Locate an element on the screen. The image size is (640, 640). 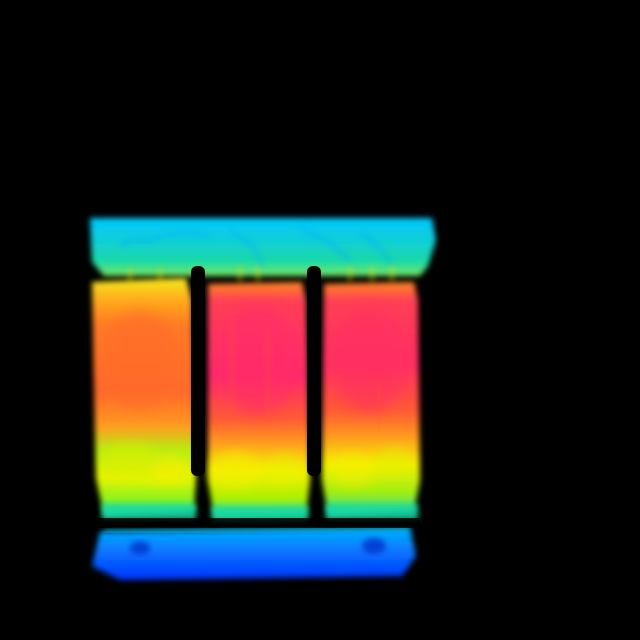
coil-gaps is located at coordinates (256, 371).